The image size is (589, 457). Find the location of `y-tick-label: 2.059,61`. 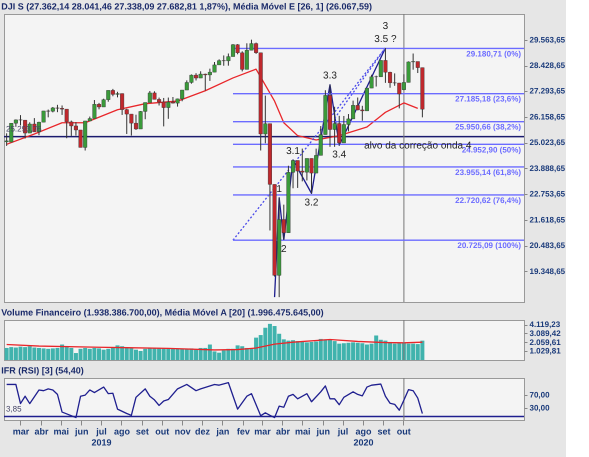

y-tick-label: 2.059,61 is located at coordinates (546, 342).